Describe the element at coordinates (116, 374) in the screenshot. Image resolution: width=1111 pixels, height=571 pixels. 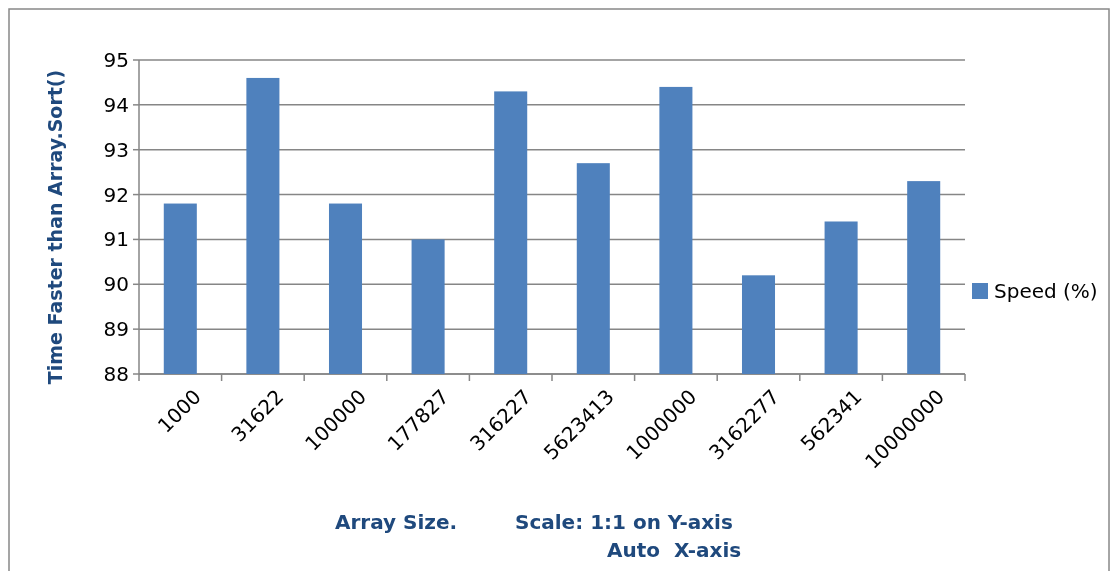
I see `y-tick-label: 88` at that location.